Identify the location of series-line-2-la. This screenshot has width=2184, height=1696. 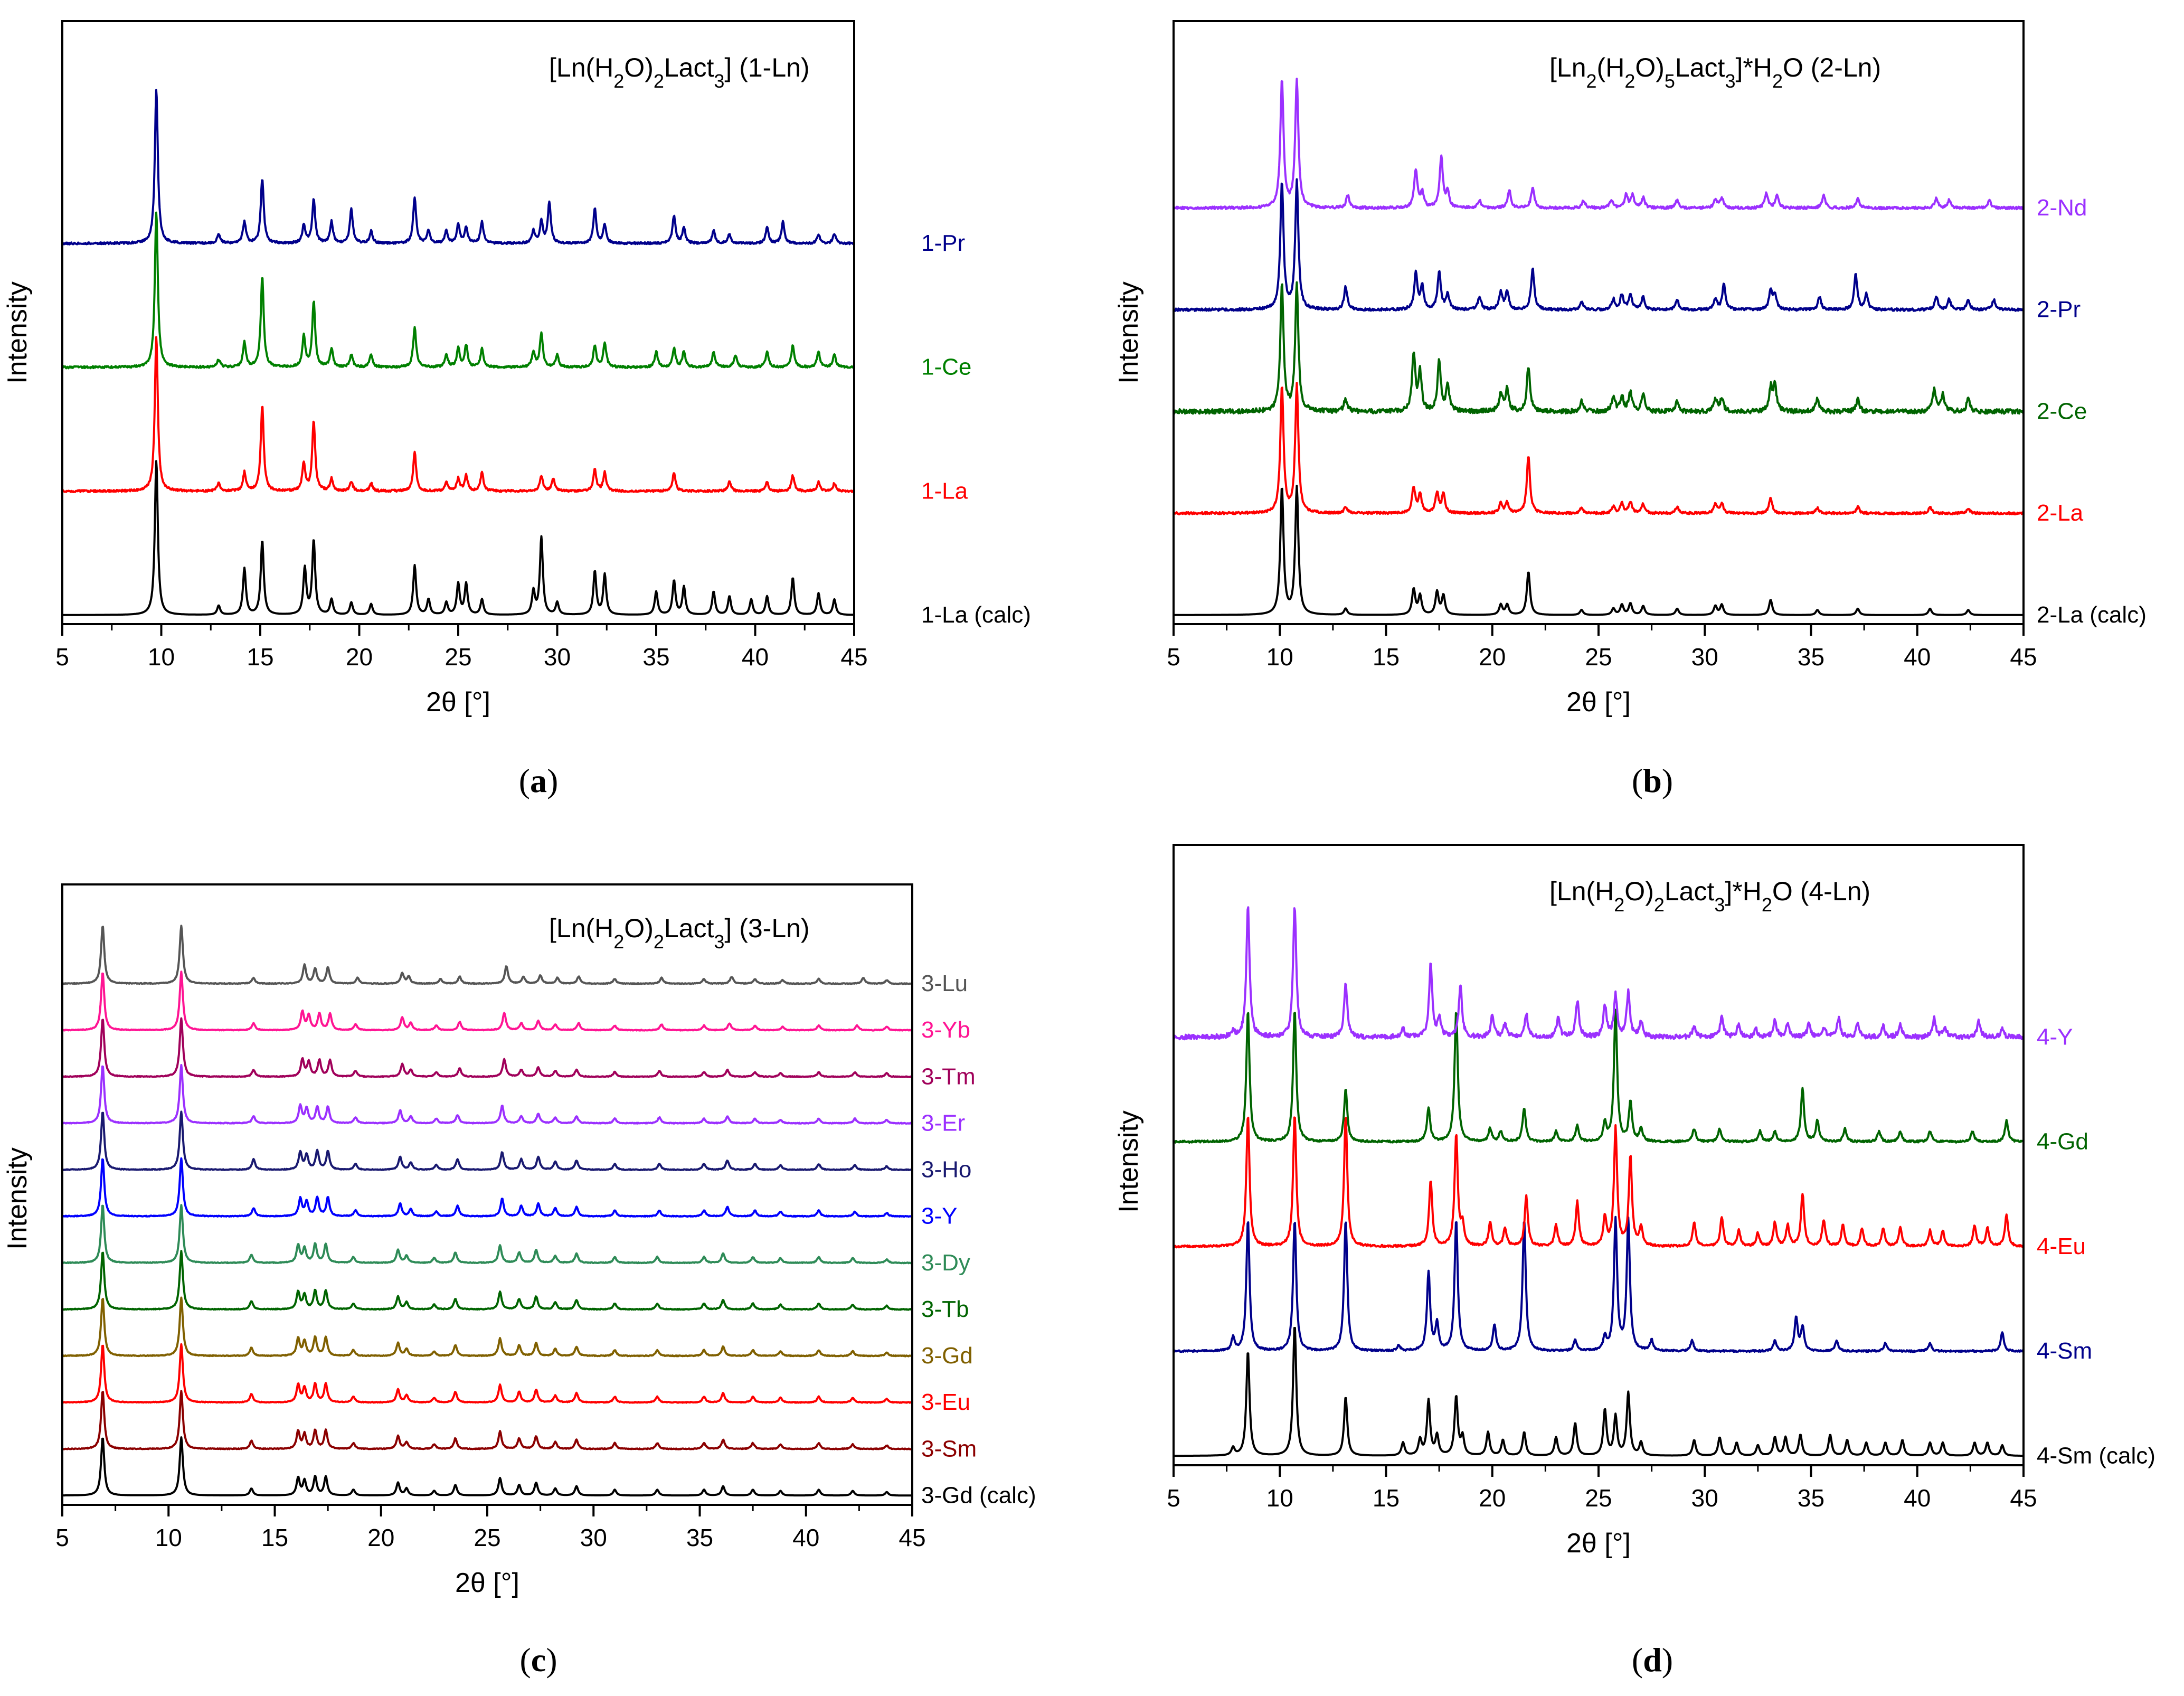
(1599, 449).